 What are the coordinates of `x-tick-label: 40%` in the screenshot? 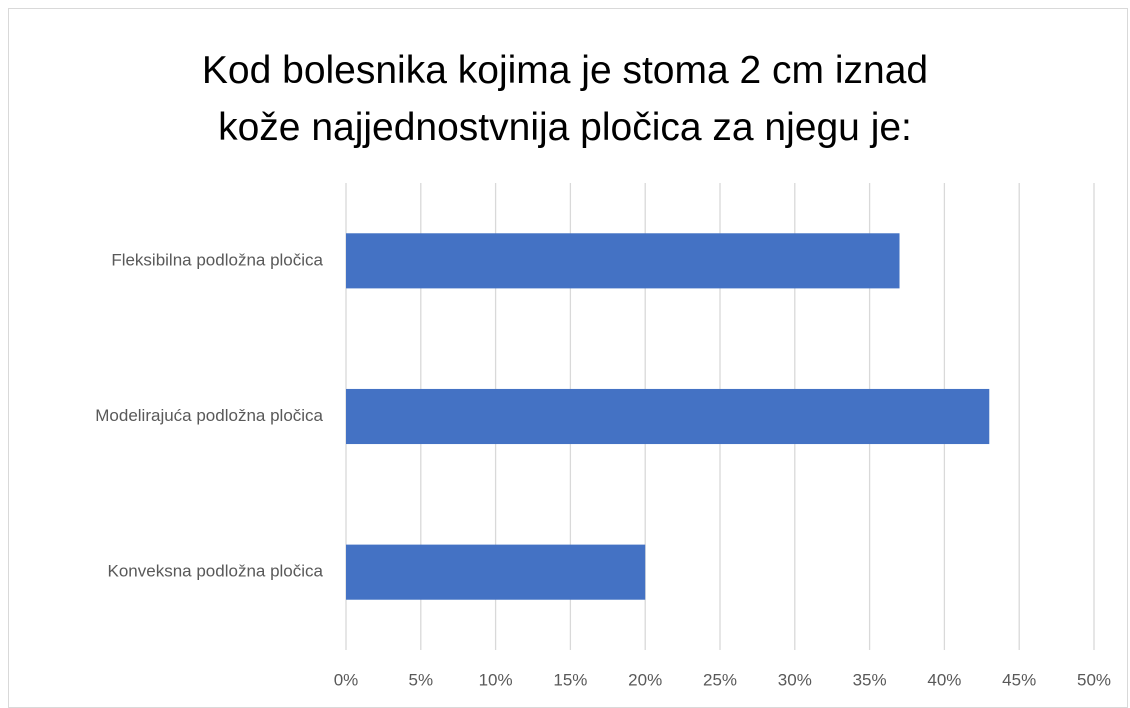 It's located at (944, 679).